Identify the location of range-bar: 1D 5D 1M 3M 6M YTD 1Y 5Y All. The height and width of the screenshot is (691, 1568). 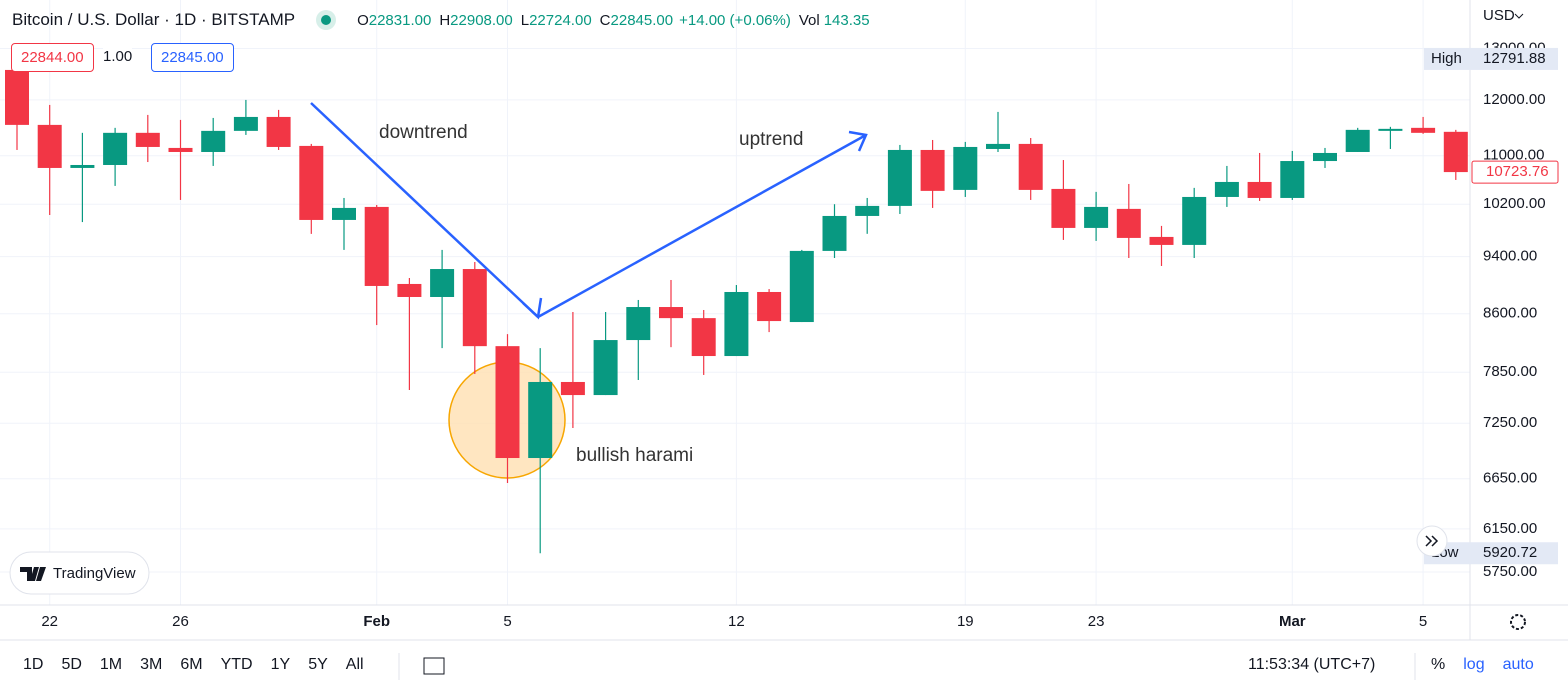
(193, 665).